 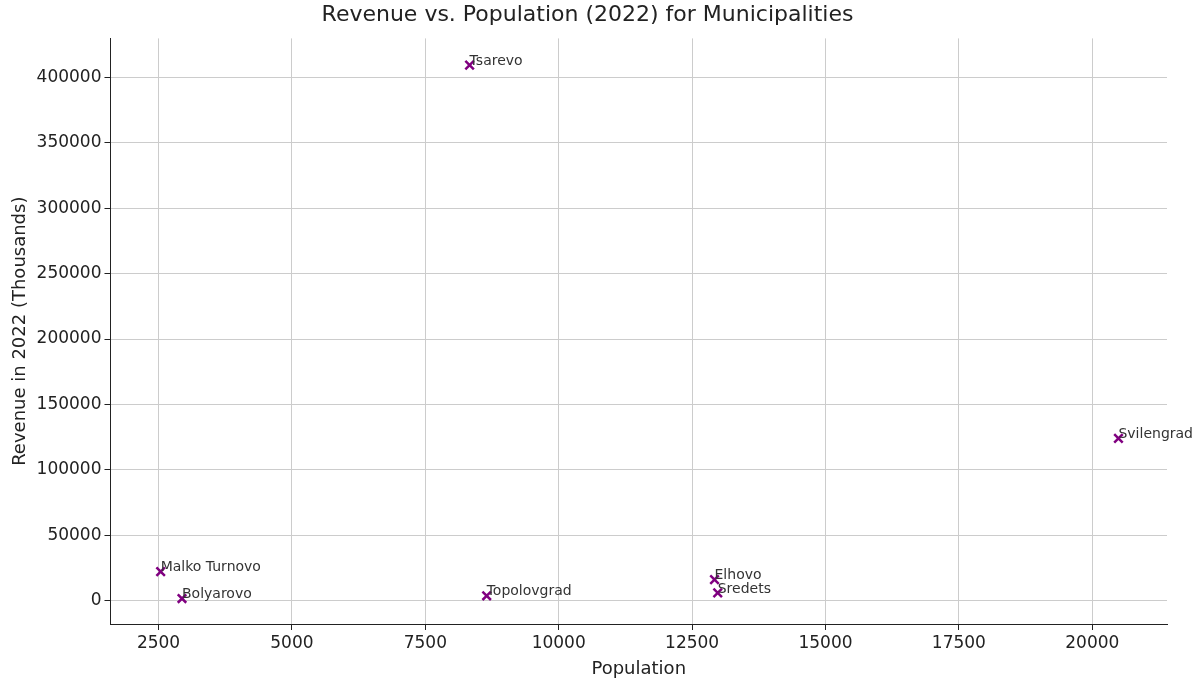 I want to click on y-tick-label: 100000, so click(x=69, y=468).